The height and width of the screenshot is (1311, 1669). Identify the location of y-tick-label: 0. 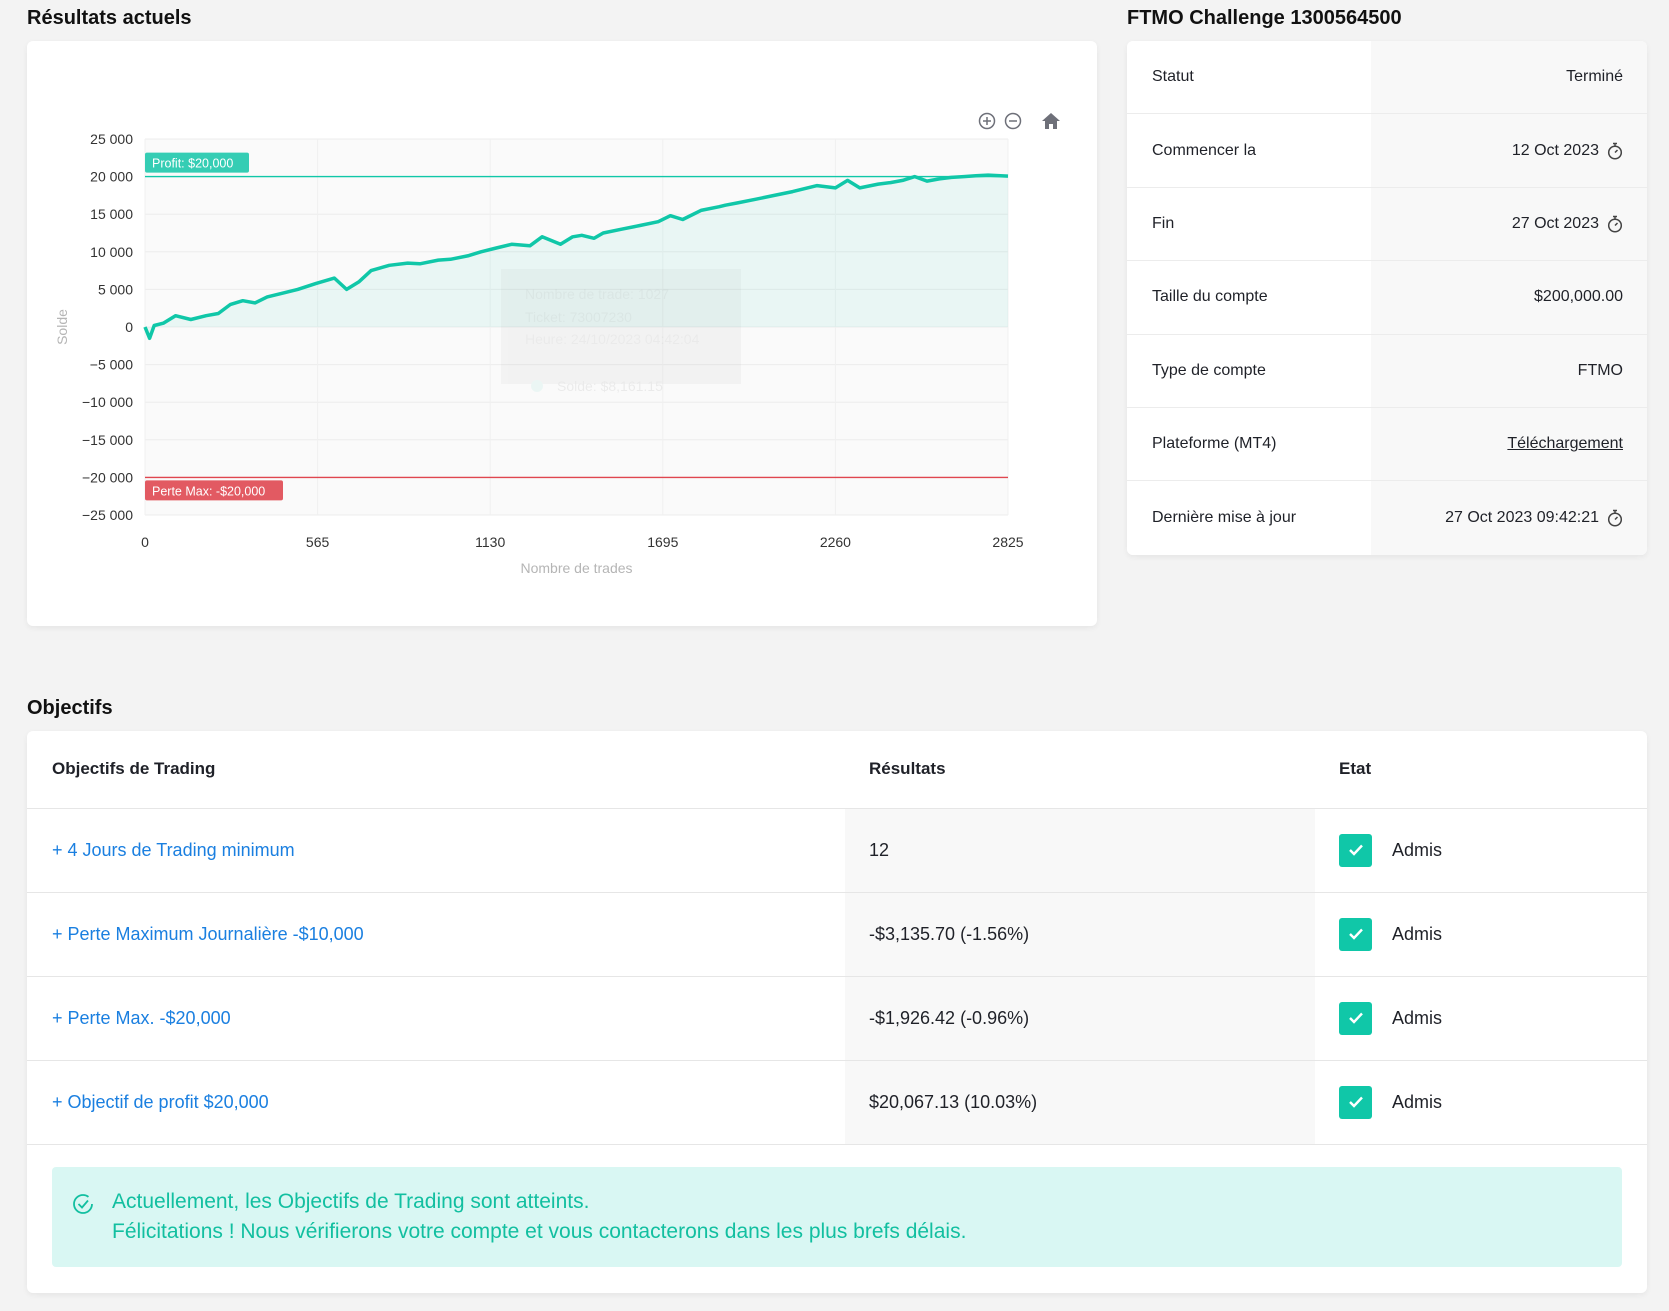
(129, 327).